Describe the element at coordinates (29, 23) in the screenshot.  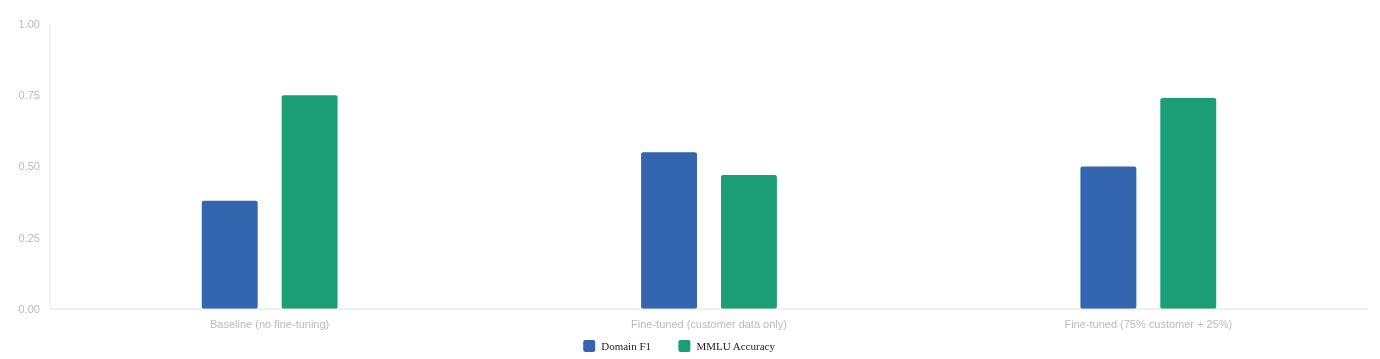
I see `y-tick-label: 1.00` at that location.